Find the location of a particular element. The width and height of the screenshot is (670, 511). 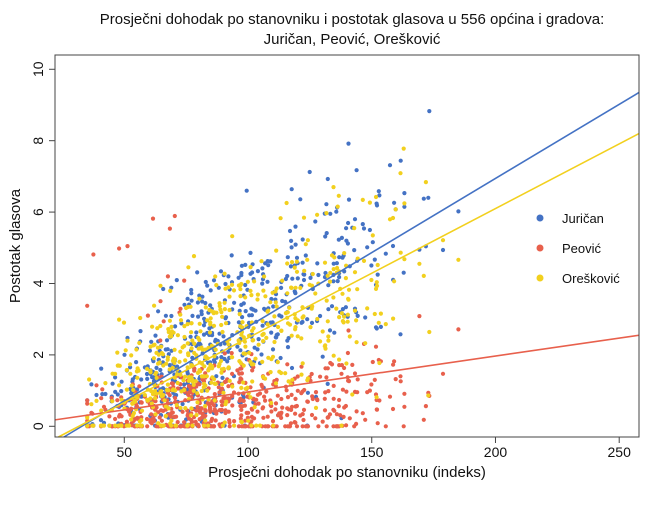

legend-label: Orešković is located at coordinates (591, 278).